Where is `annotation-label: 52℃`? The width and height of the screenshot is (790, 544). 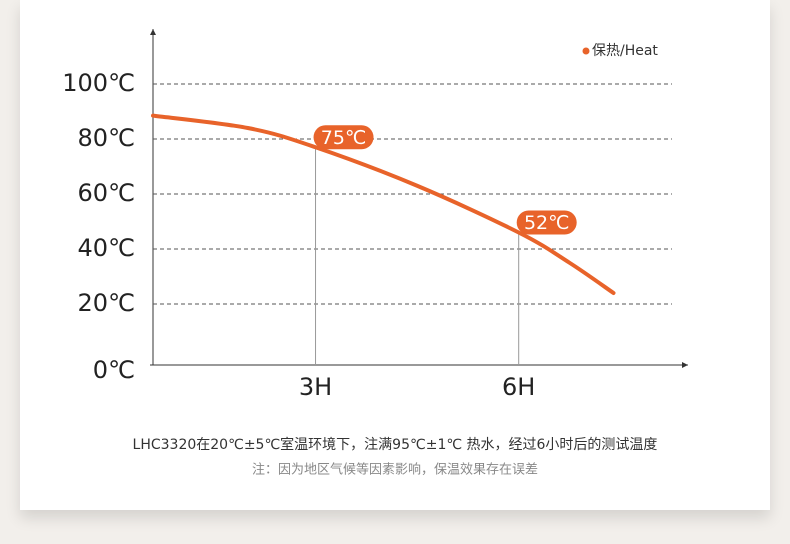 annotation-label: 52℃ is located at coordinates (547, 223).